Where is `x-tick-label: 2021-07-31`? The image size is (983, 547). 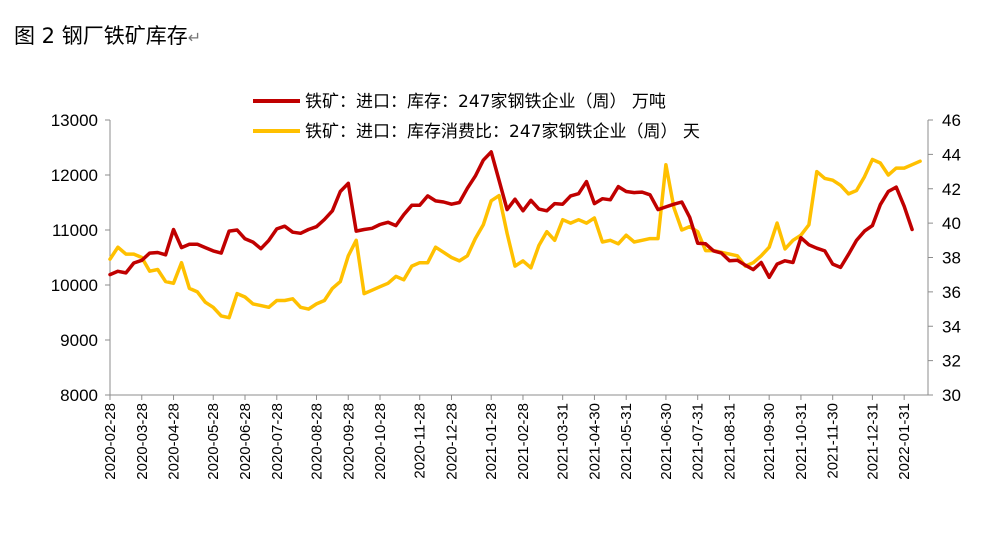
x-tick-label: 2021-07-31 is located at coordinates (698, 441).